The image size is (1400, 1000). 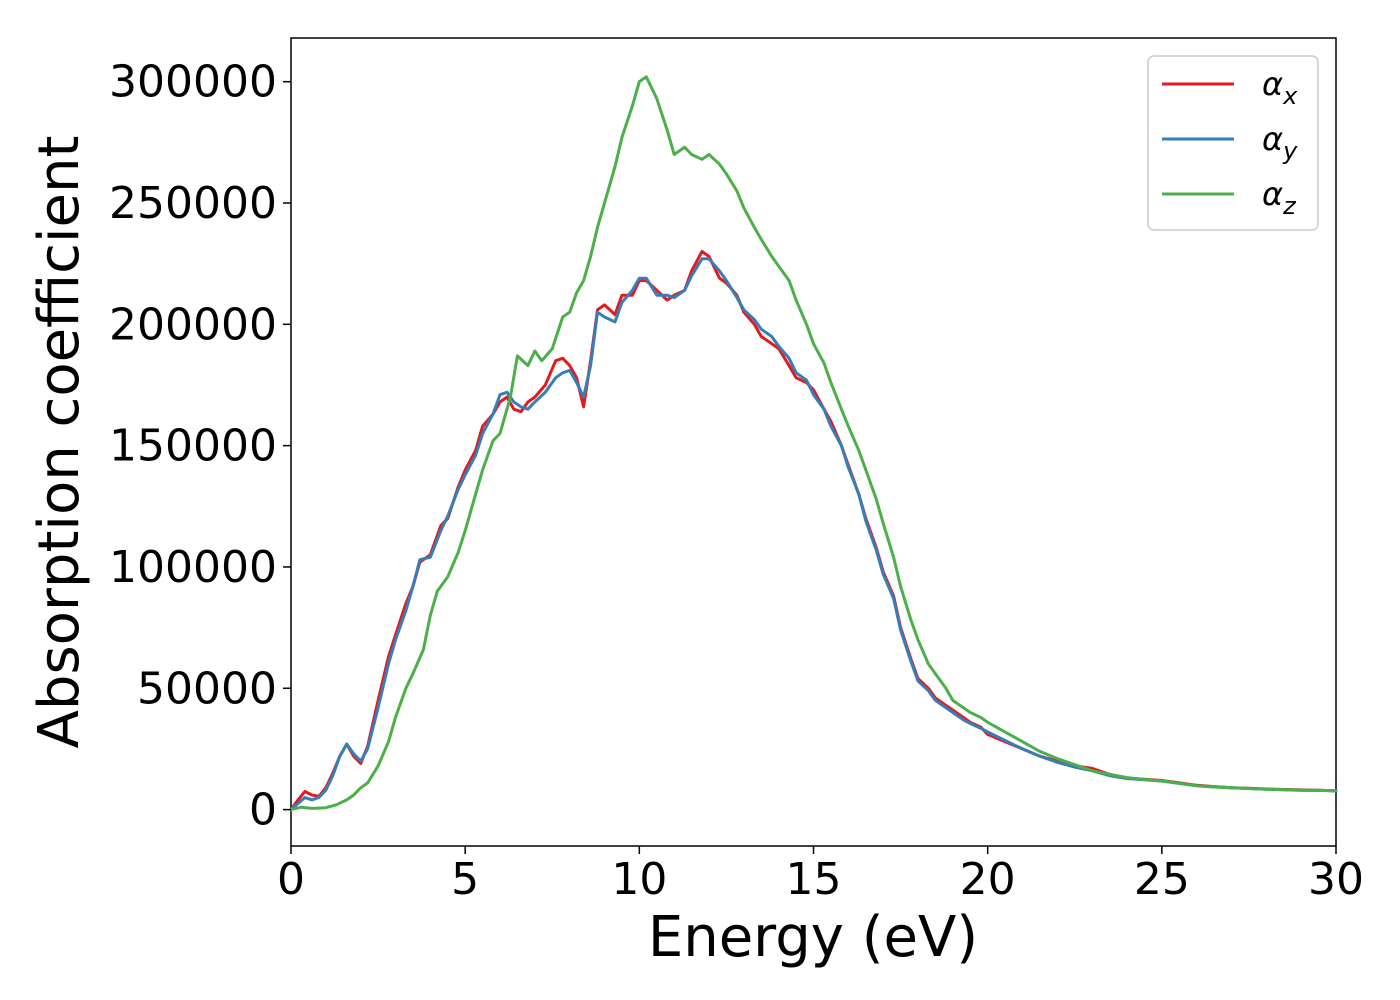 I want to click on y-tick-label: 150000, so click(x=193, y=446).